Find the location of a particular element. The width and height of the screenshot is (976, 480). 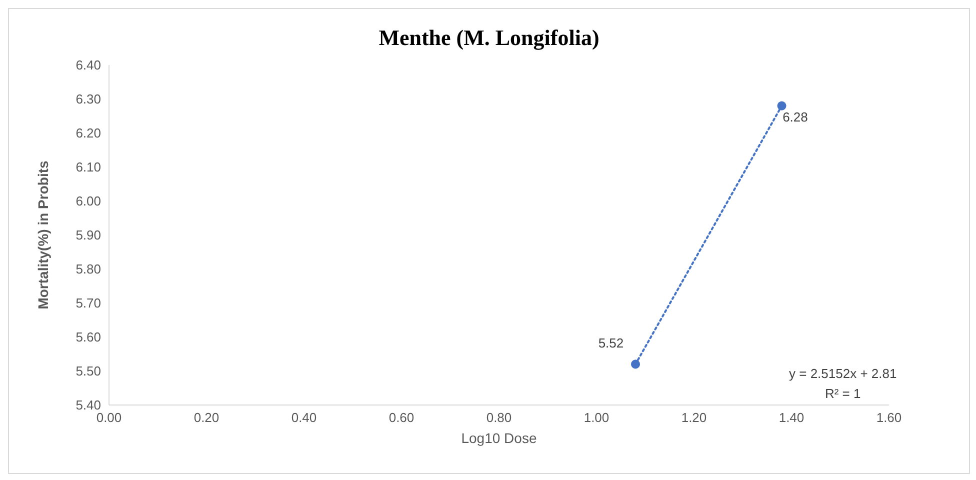

y-tick-label: 5.40 is located at coordinates (88, 405).